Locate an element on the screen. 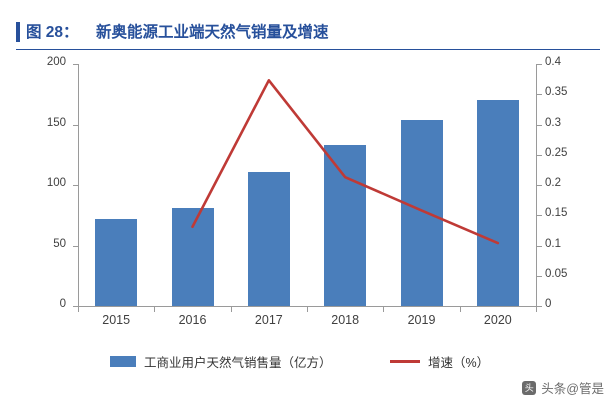  title-accent-bar is located at coordinates (18, 32).